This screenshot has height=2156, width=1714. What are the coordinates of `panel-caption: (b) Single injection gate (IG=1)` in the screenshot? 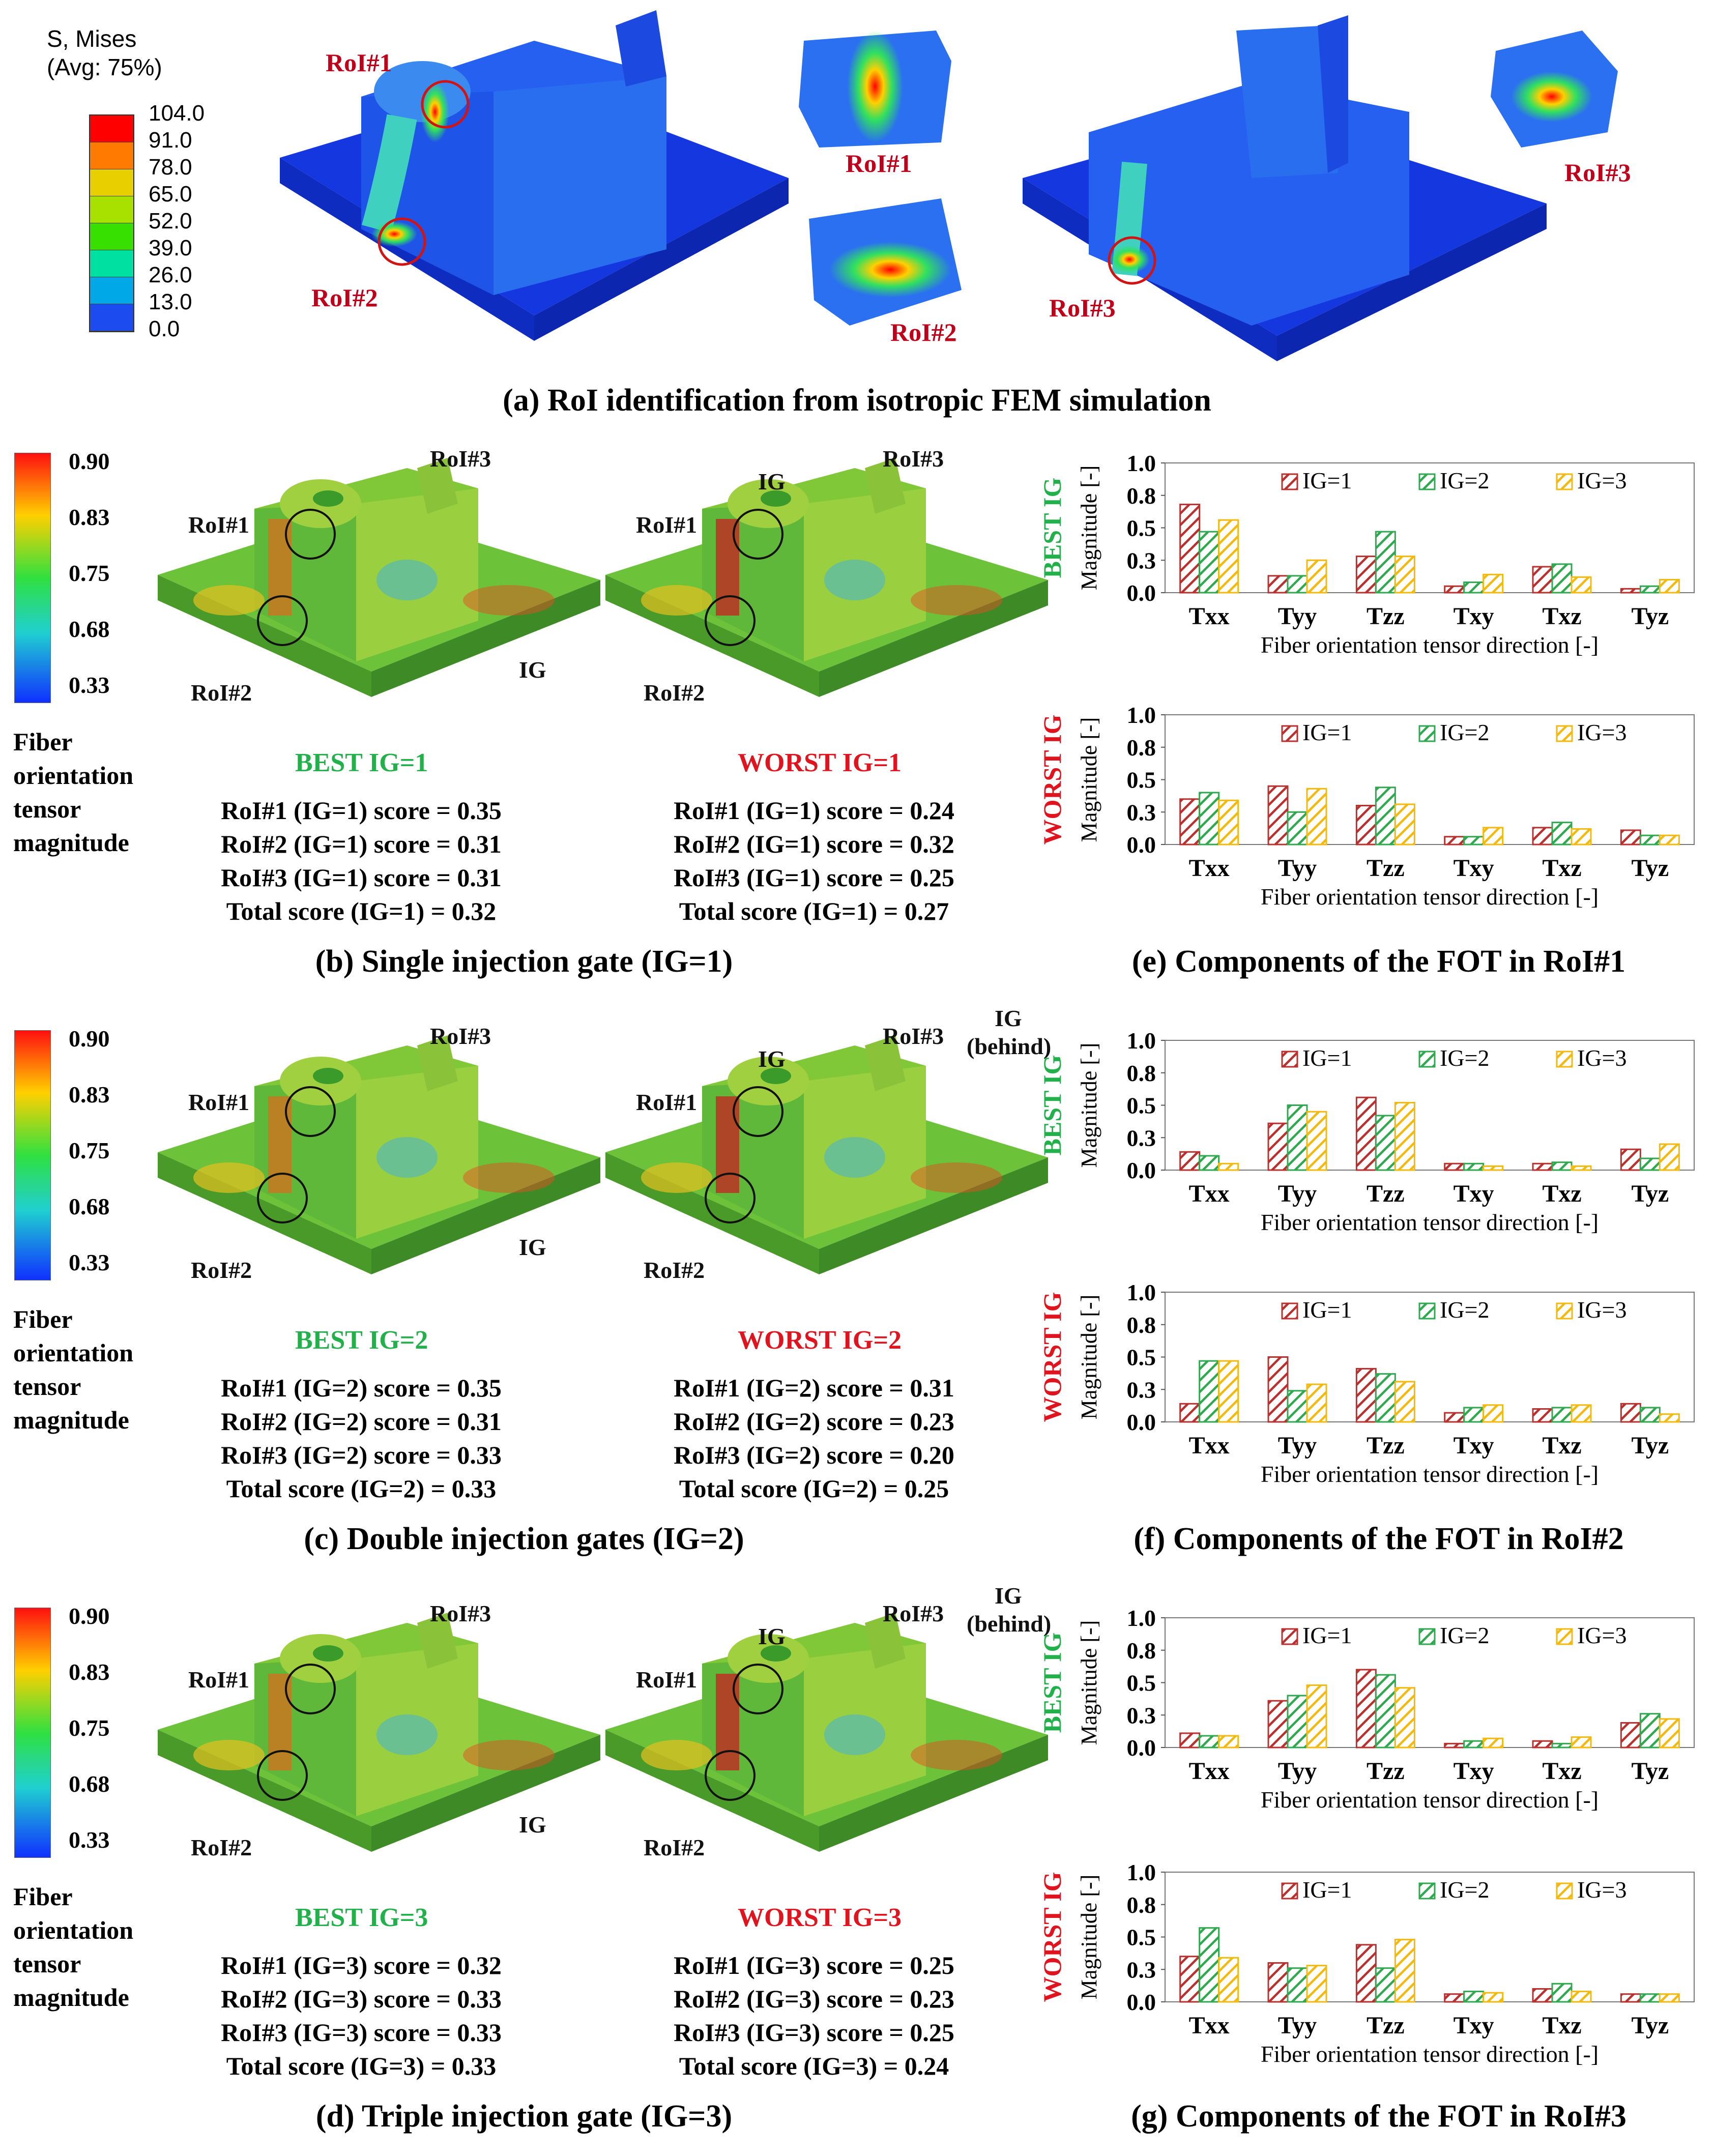 It's located at (524, 962).